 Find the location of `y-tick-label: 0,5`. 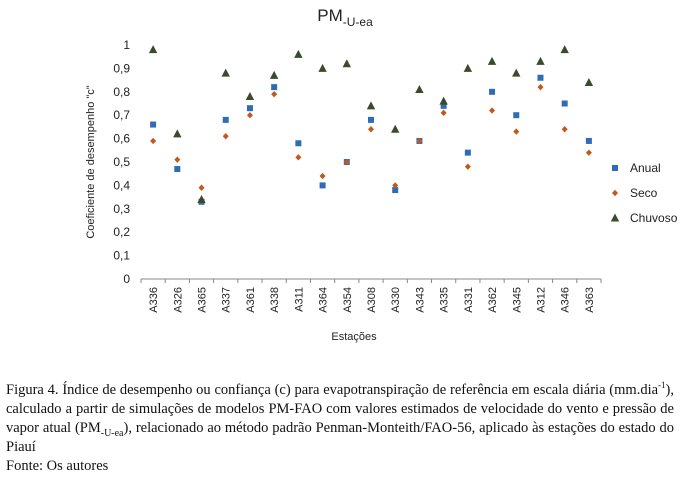

y-tick-label: 0,5 is located at coordinates (121, 162).